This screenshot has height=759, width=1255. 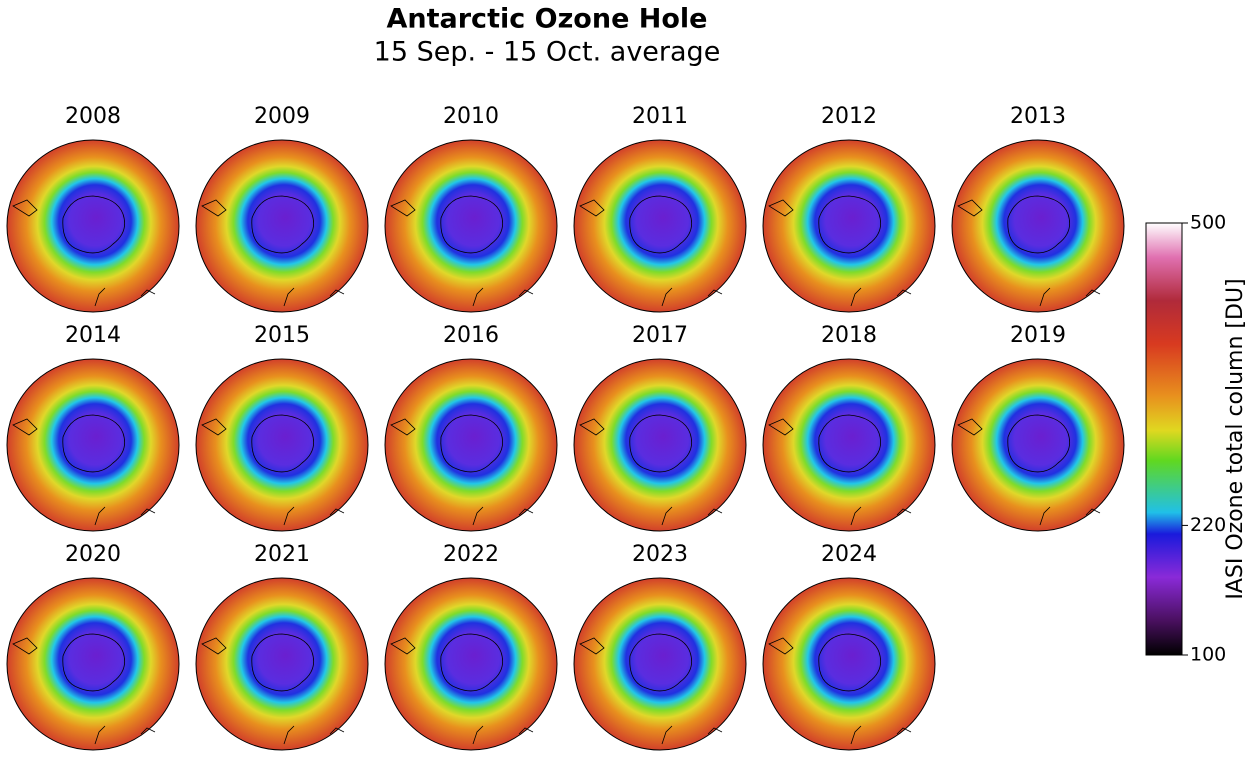 I want to click on map-panel: 2022, so click(x=471, y=646).